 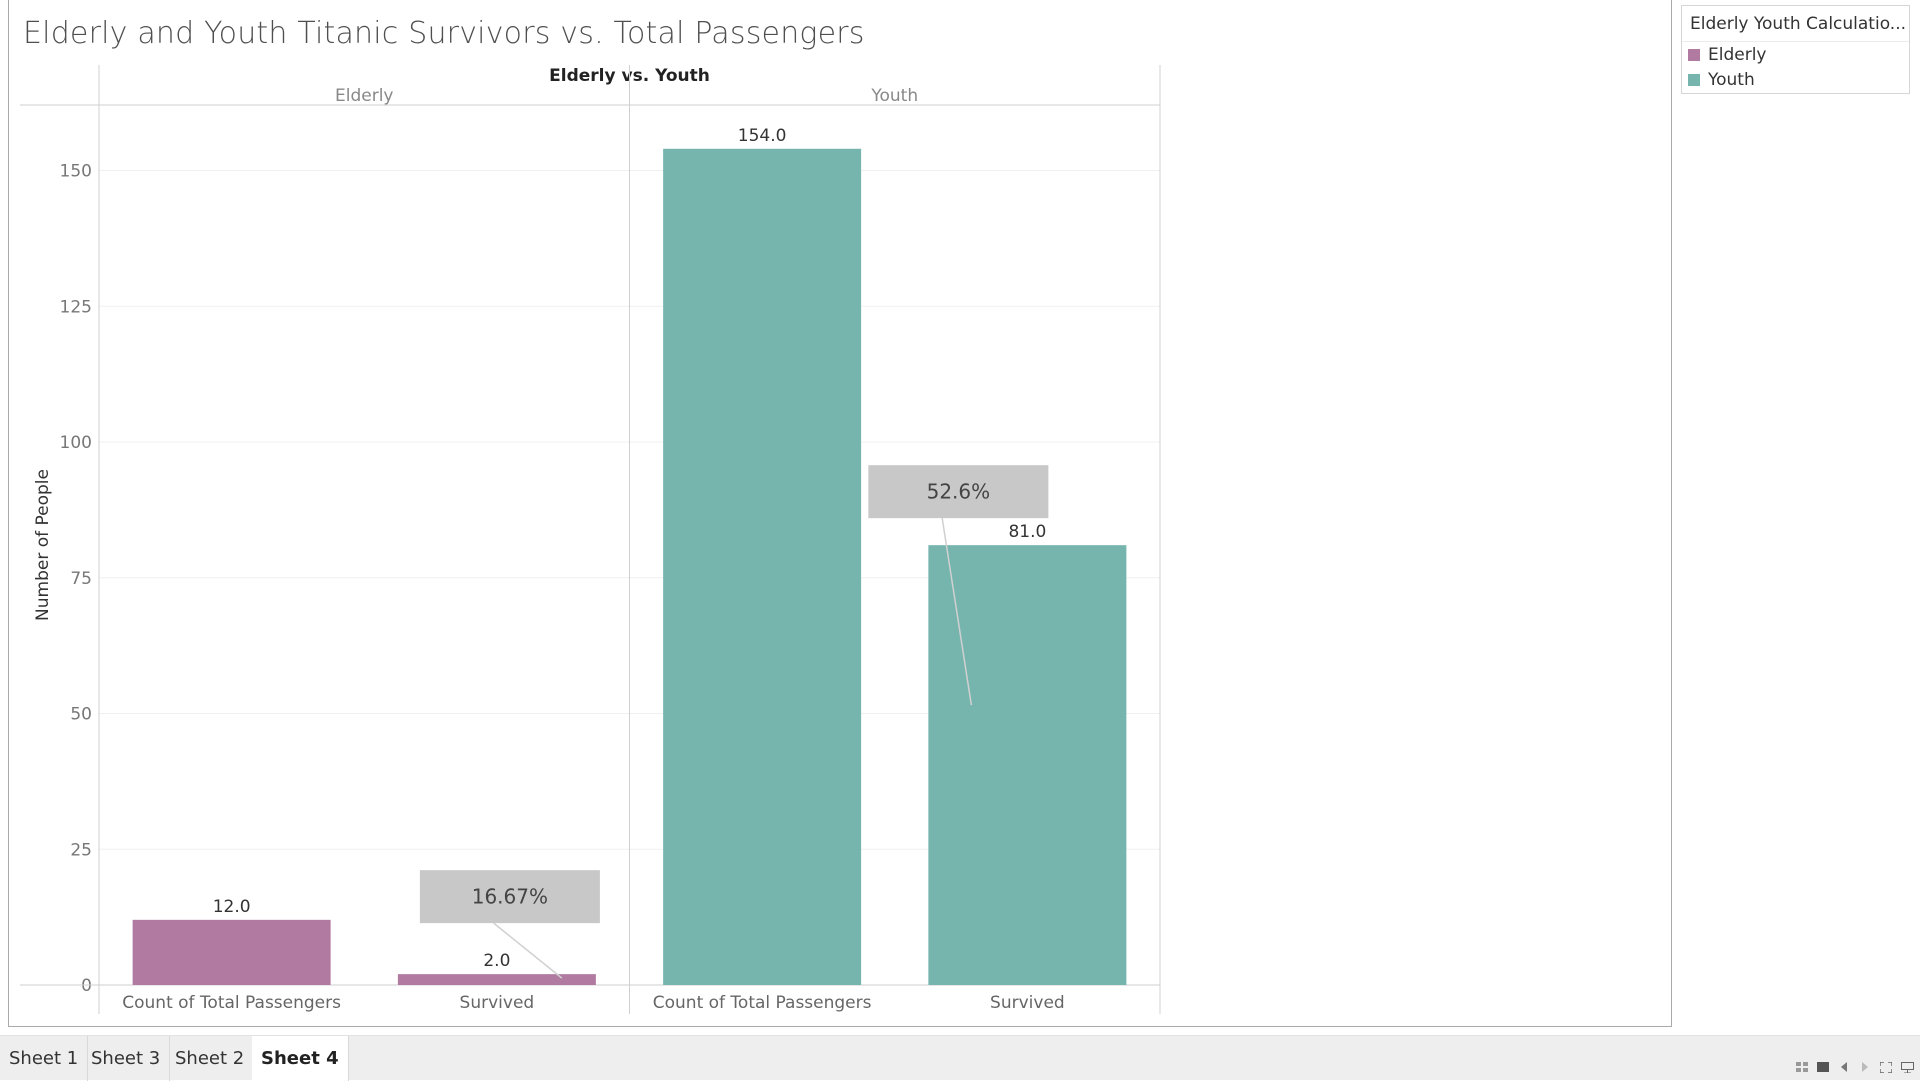 What do you see at coordinates (76, 172) in the screenshot?
I see `y-tick-label: 150` at bounding box center [76, 172].